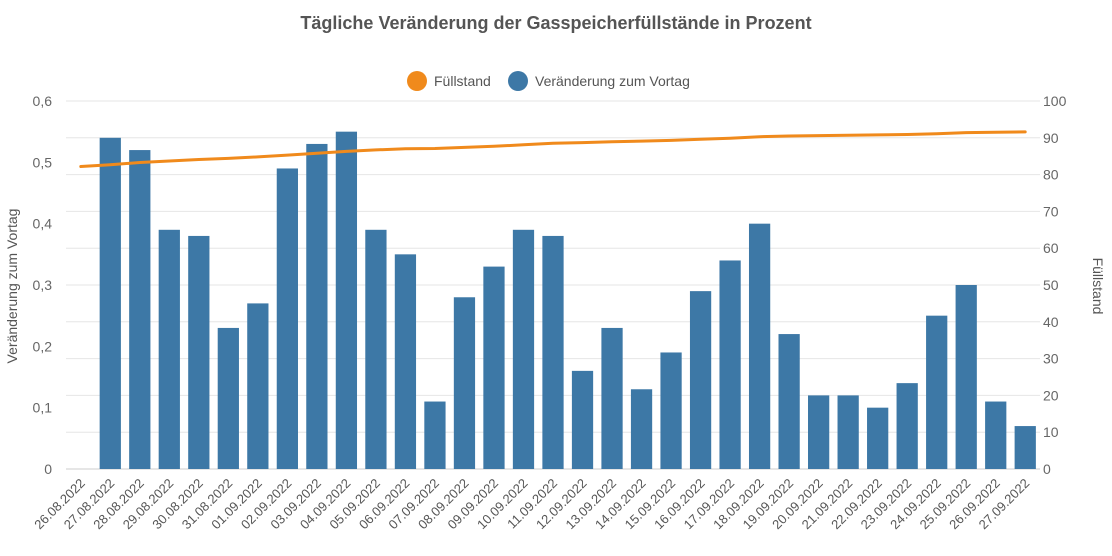  I want to click on y-right-tick-label: 40, so click(1051, 322).